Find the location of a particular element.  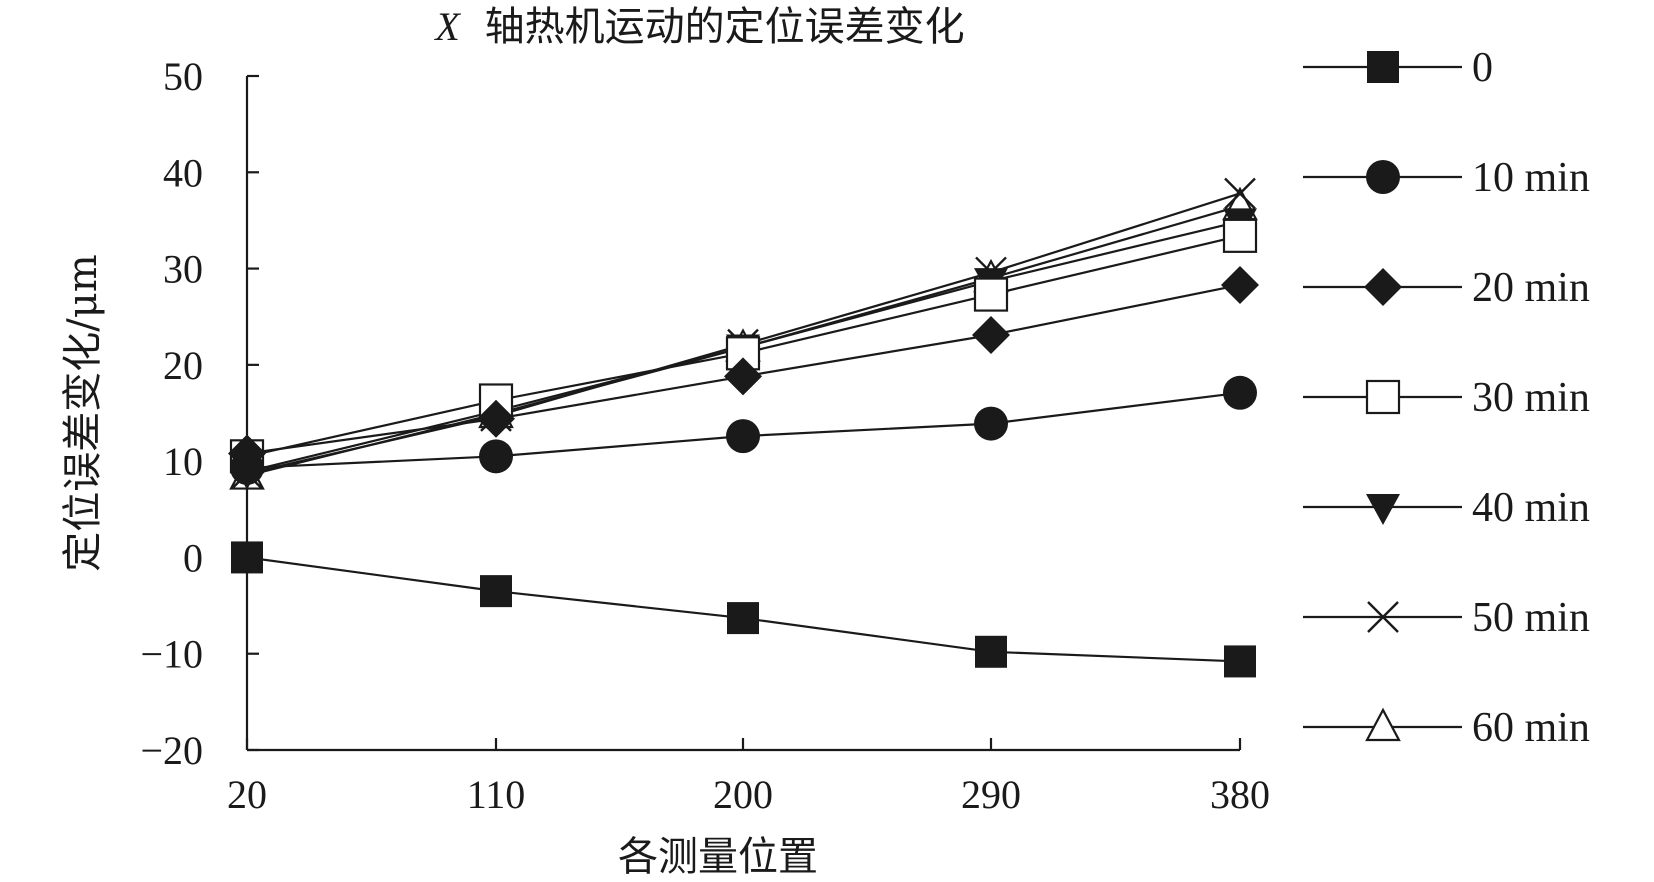

chart-title-text: 轴热机运动的定位误差变化 is located at coordinates (725, 27).